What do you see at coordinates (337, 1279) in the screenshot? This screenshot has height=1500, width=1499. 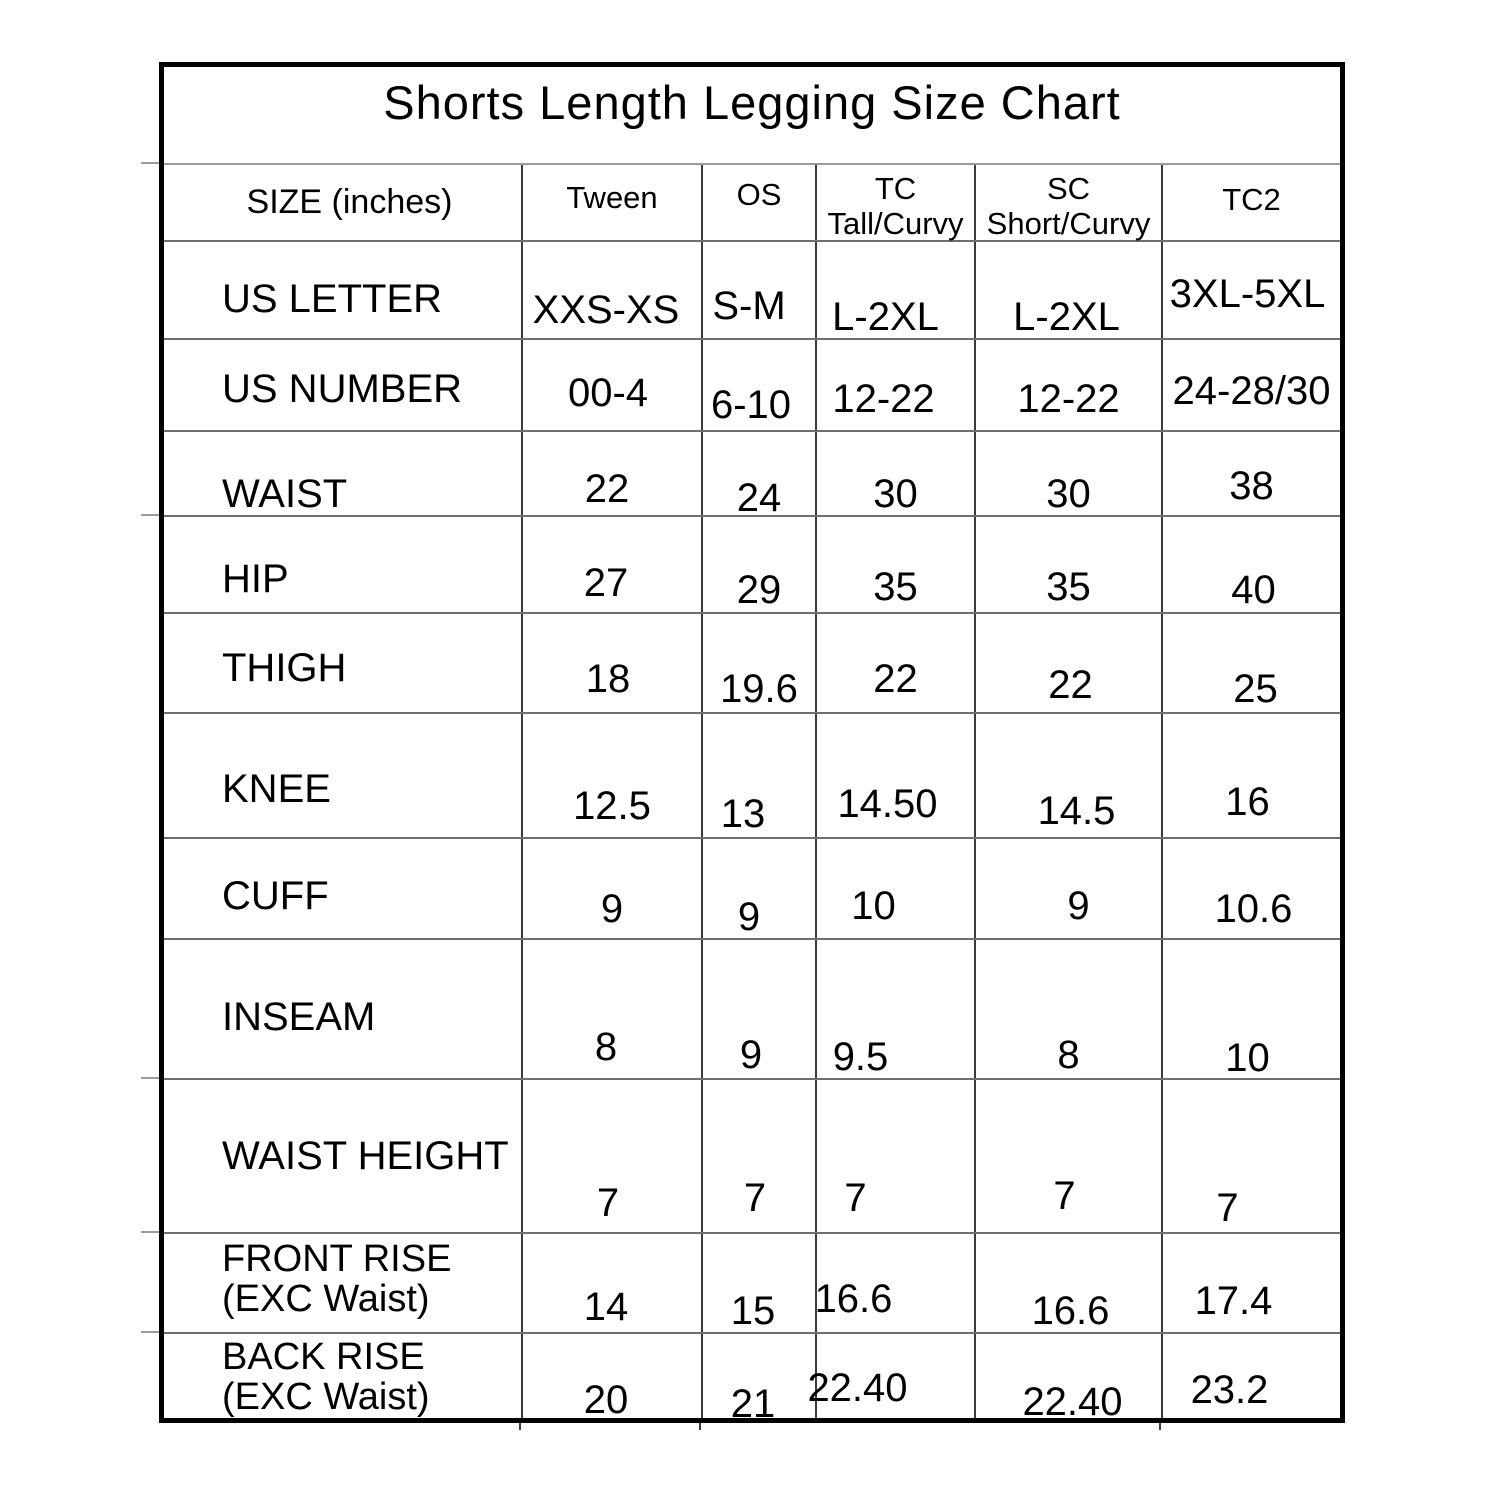 I see `row-label: FRONT RISE (EXC Waist)` at bounding box center [337, 1279].